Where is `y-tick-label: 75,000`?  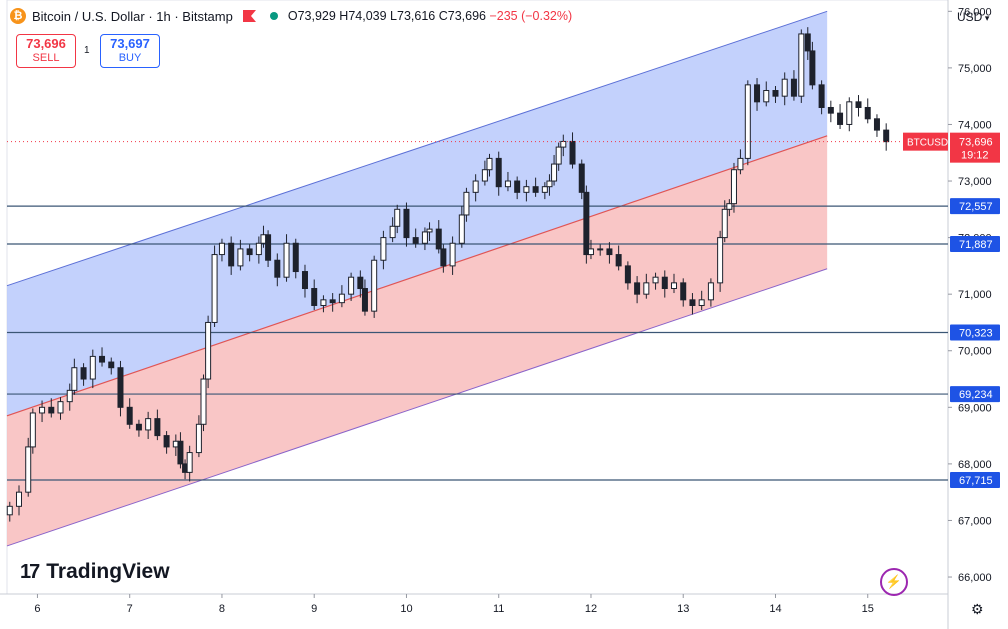 y-tick-label: 75,000 is located at coordinates (975, 69).